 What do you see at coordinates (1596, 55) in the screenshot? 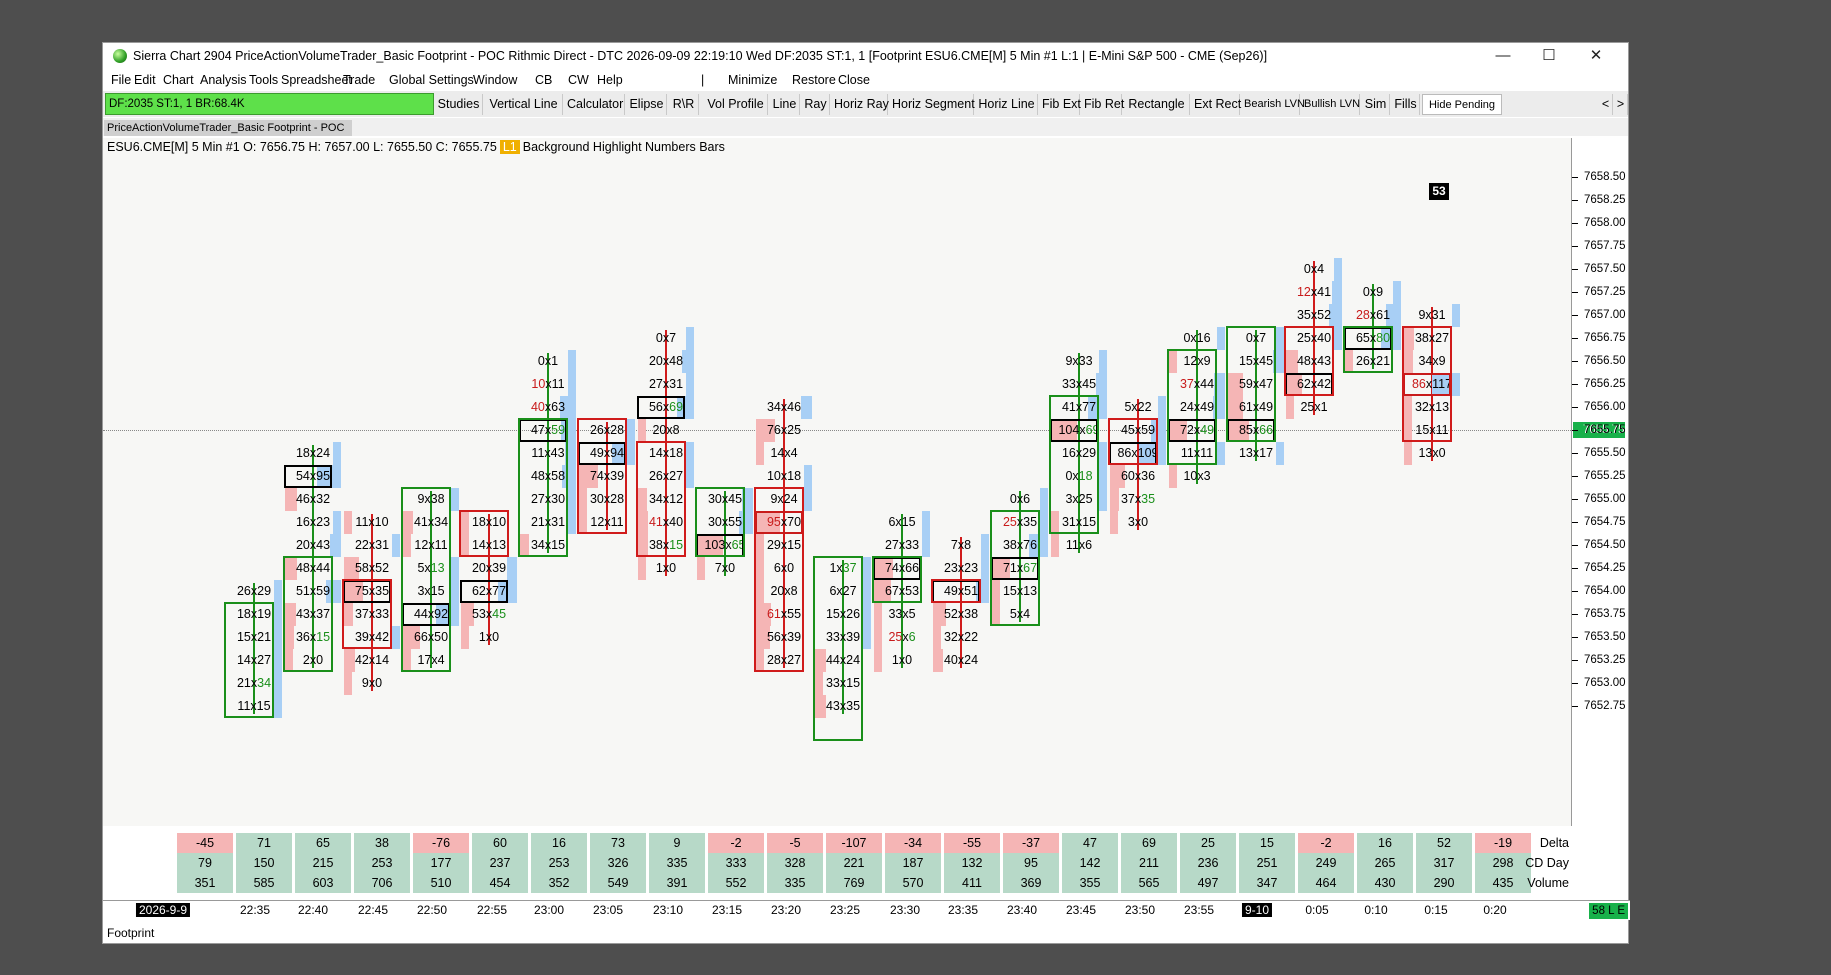
I see `close-button: ✕` at bounding box center [1596, 55].